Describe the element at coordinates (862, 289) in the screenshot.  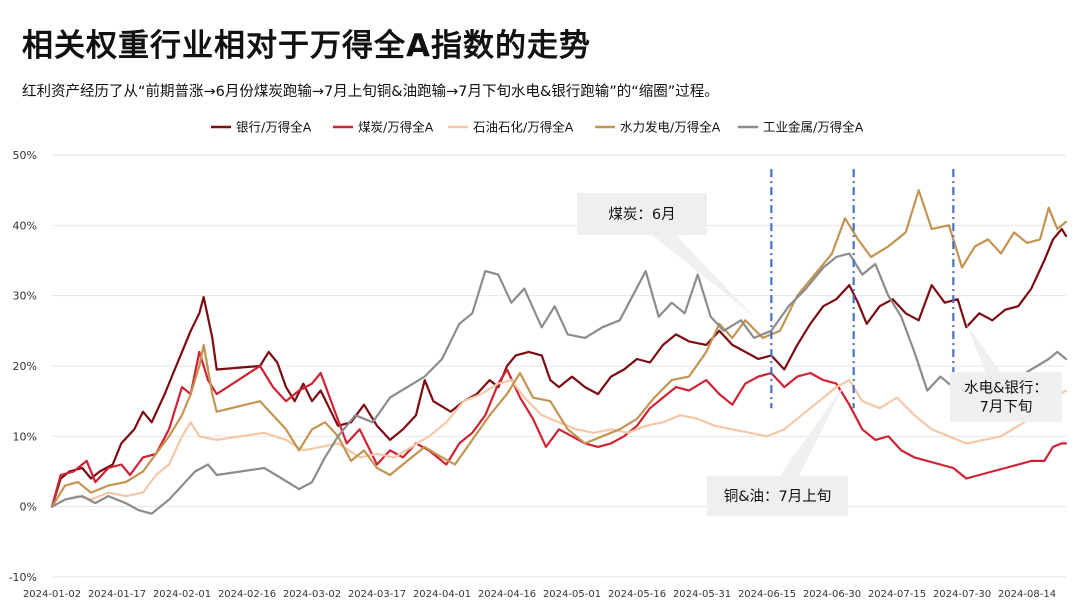
I see `vline-layer` at that location.